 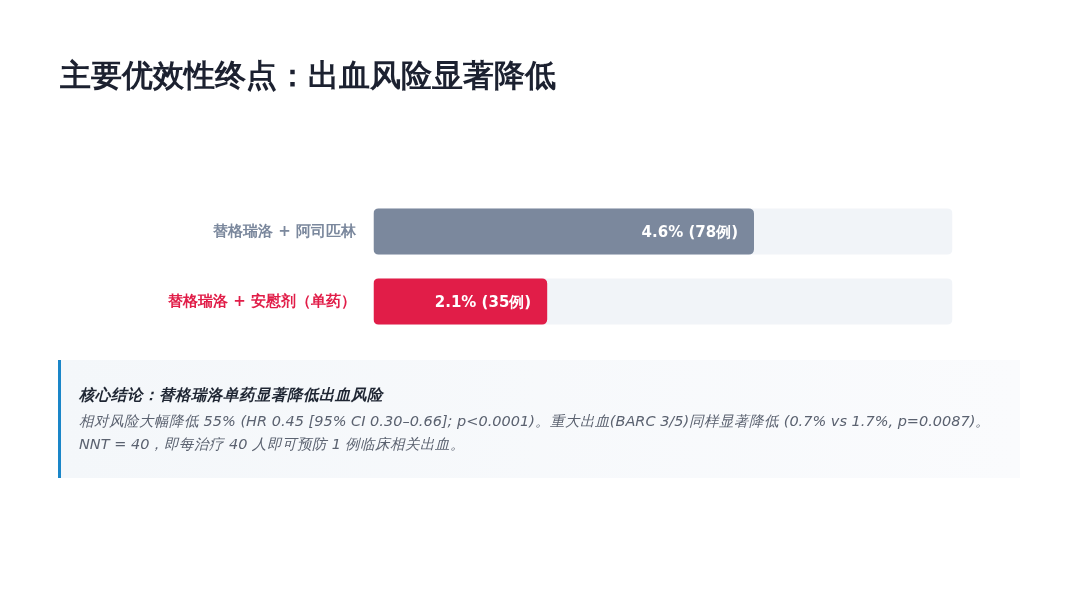 What do you see at coordinates (308, 75) in the screenshot?
I see `chart-title: 主要优效性终点：出血风险显著降低` at bounding box center [308, 75].